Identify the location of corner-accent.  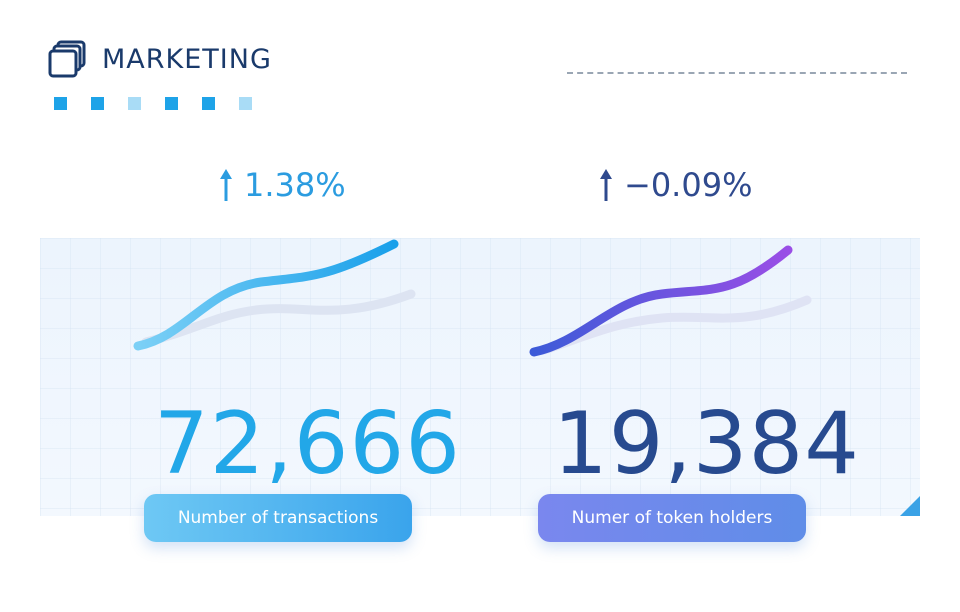
(910, 506).